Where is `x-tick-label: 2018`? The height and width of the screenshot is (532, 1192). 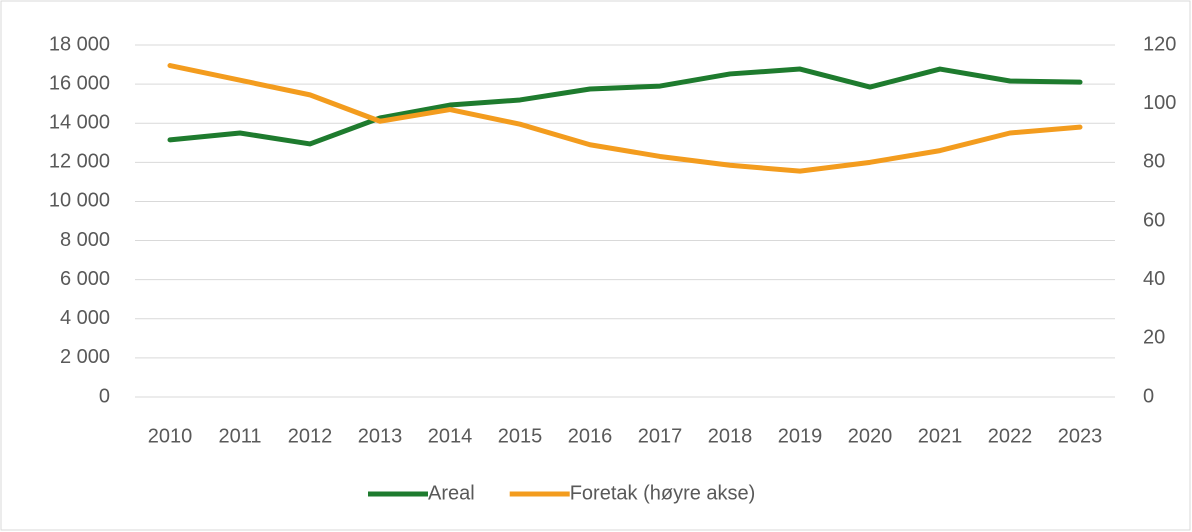 x-tick-label: 2018 is located at coordinates (730, 436).